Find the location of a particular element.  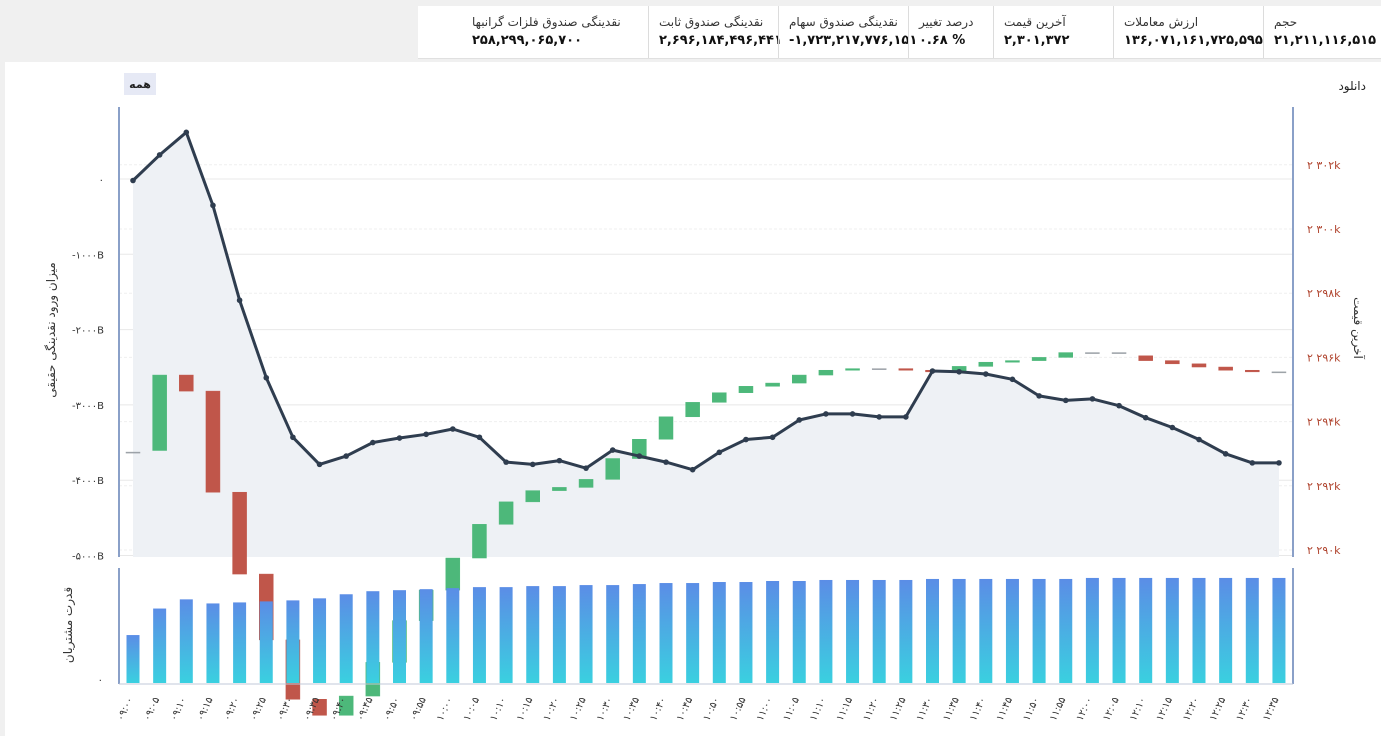

x-tick-label: ۰۹:۵۵ is located at coordinates (418, 709).